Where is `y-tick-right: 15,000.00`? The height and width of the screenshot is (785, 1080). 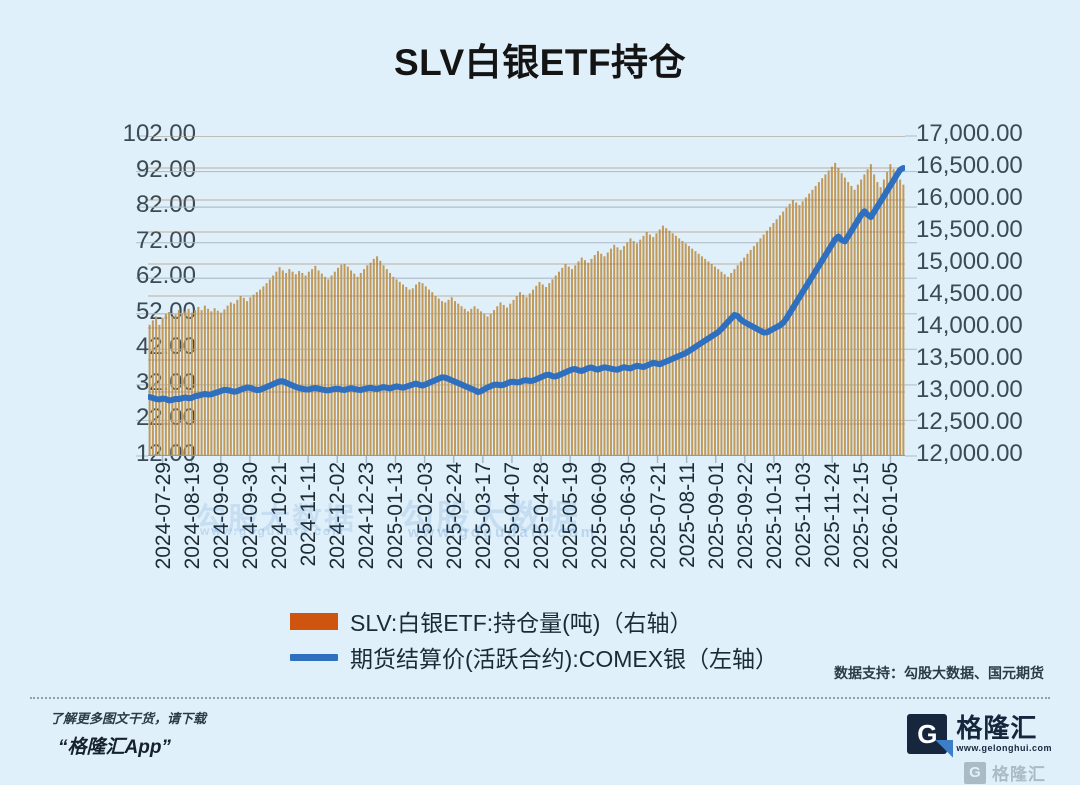 y-tick-right: 15,000.00 is located at coordinates (969, 261).